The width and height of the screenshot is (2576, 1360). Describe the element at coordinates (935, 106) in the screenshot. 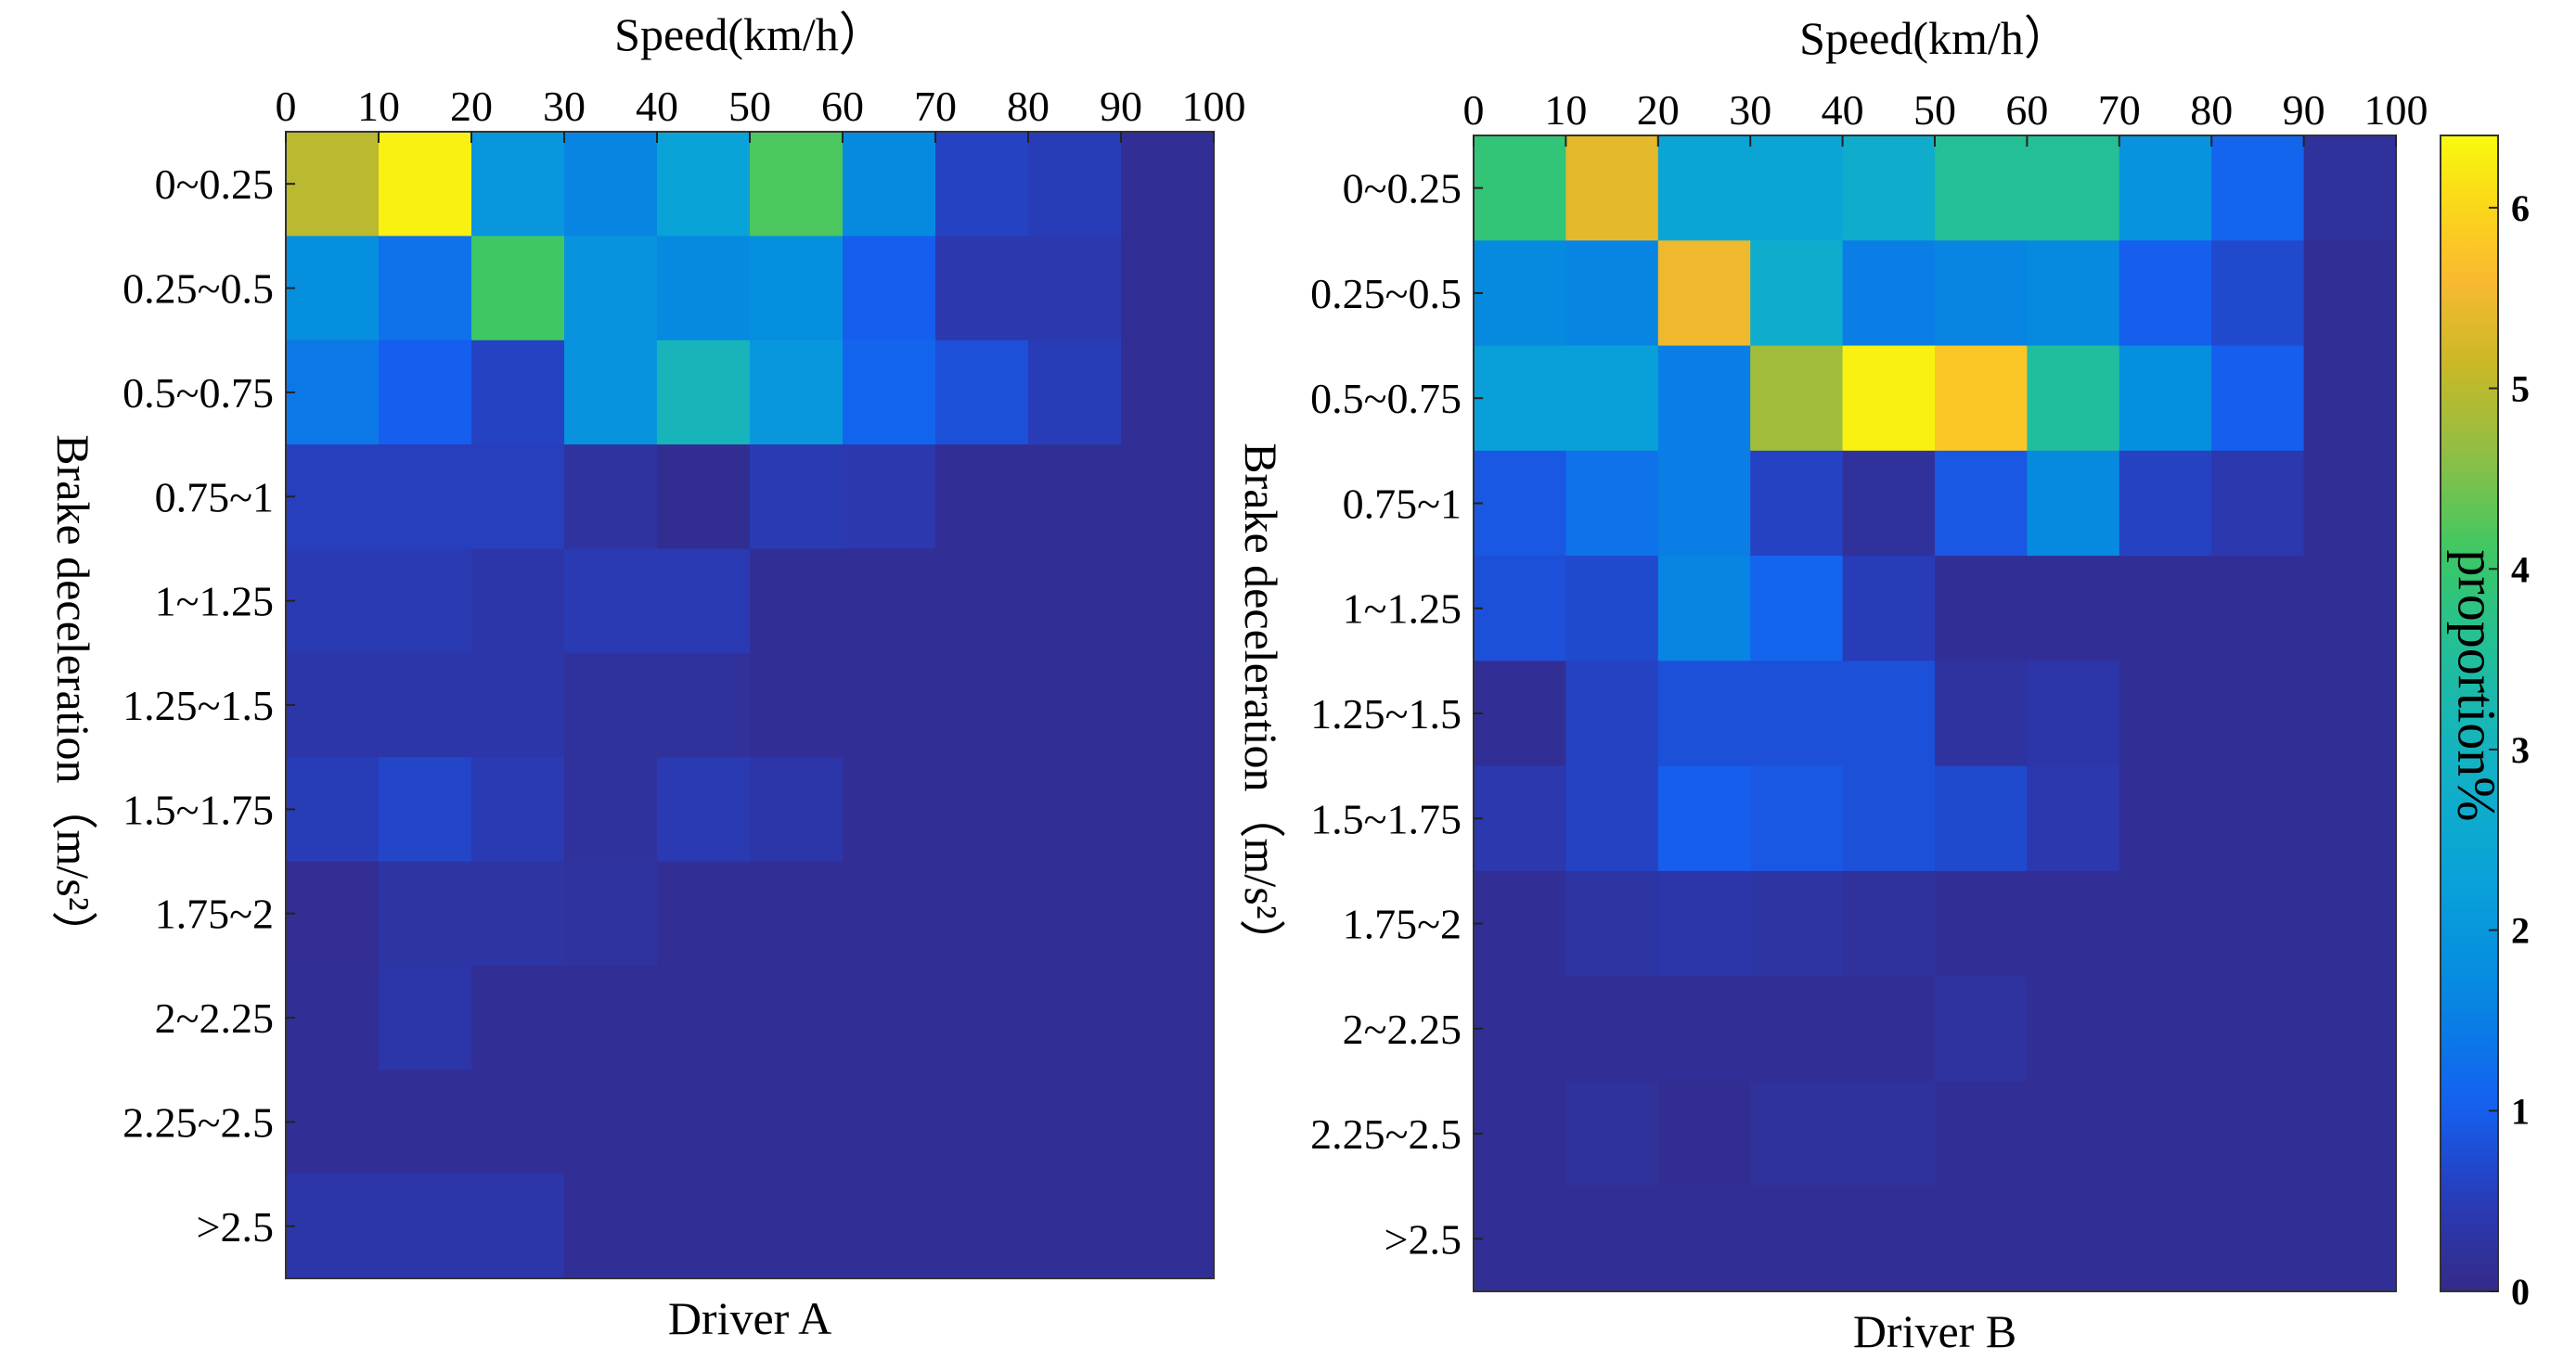

I see `x-tick-label: 70` at that location.